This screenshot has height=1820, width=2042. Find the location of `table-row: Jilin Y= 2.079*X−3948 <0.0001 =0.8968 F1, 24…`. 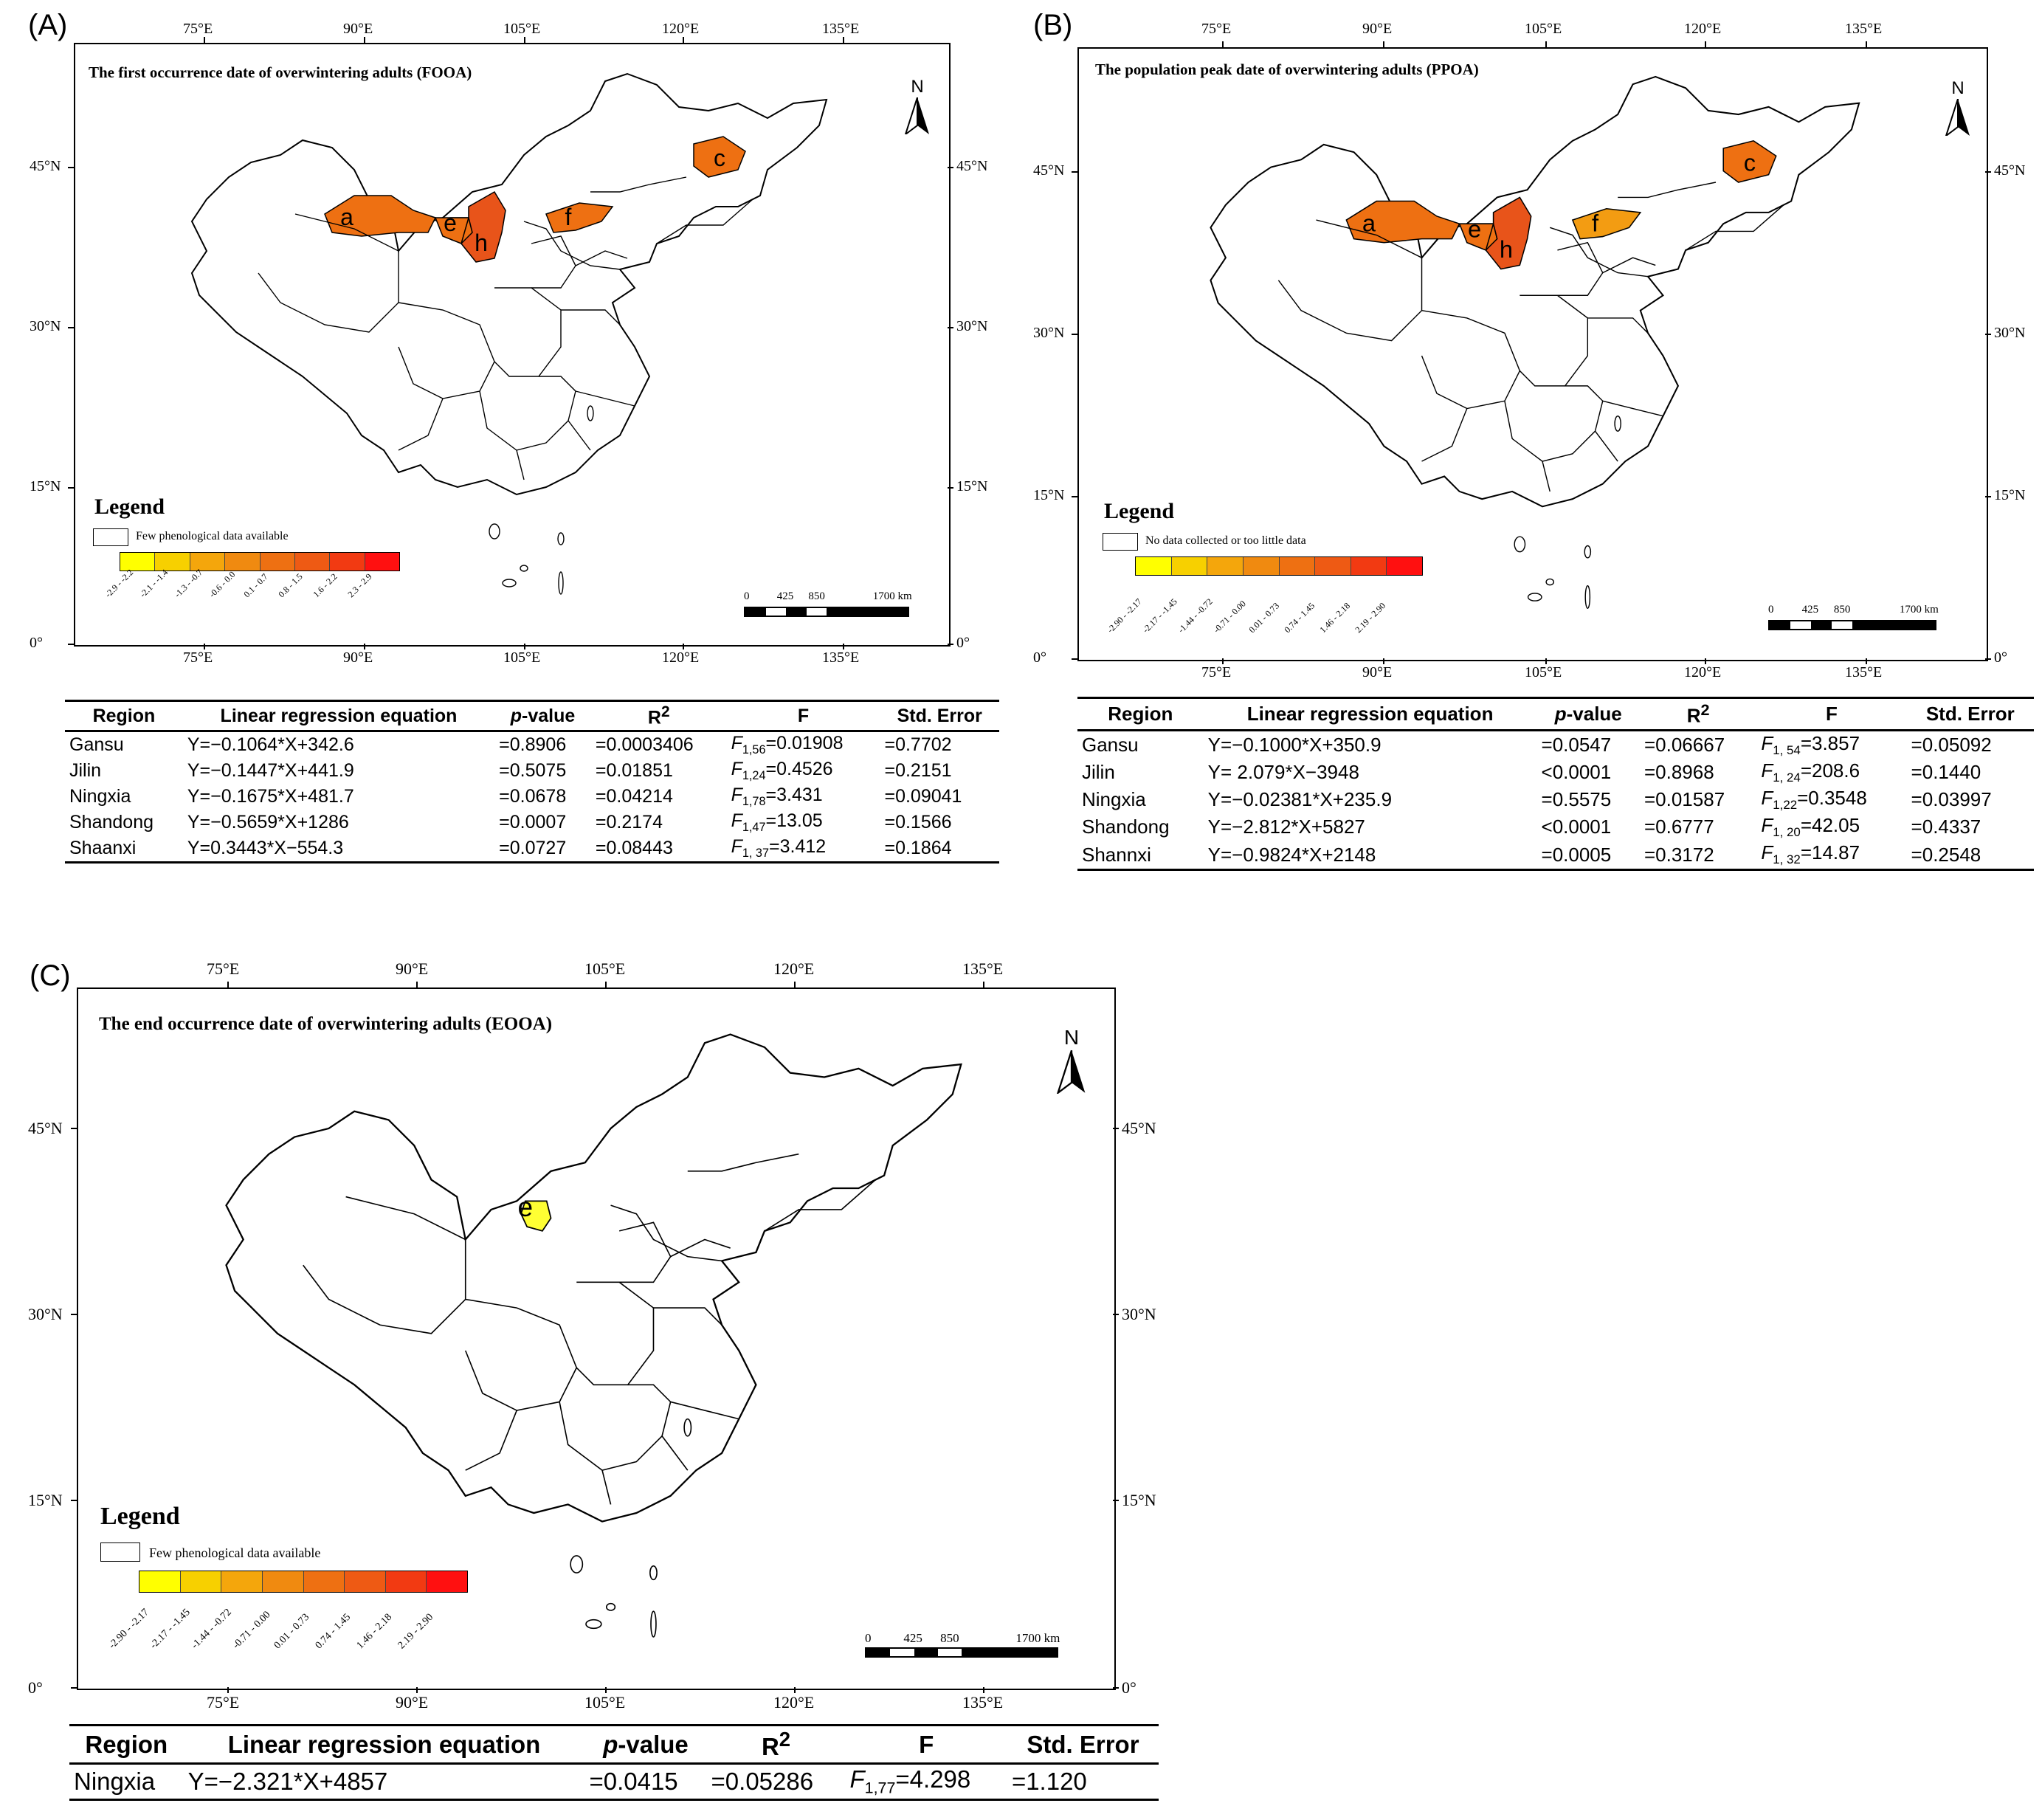

table-row: Jilin Y= 2.079*X−3948 <0.0001 =0.8968 F1, 24… is located at coordinates (1555, 773).